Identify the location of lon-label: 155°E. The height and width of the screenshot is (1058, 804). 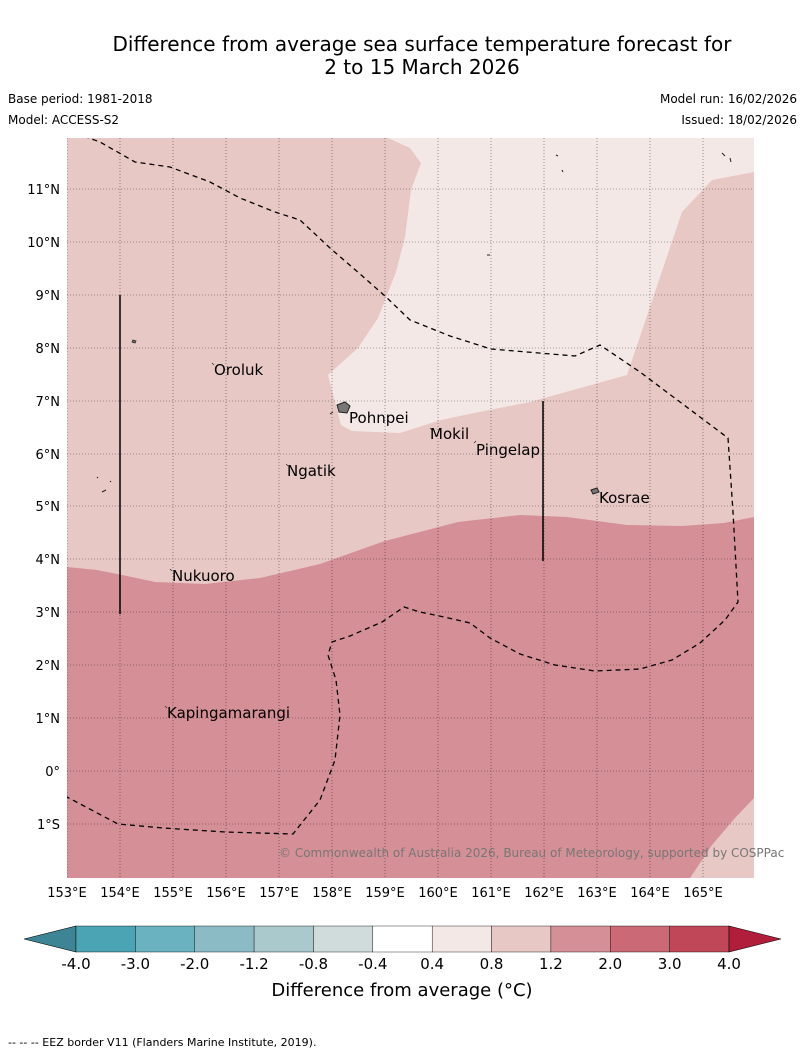
(173, 893).